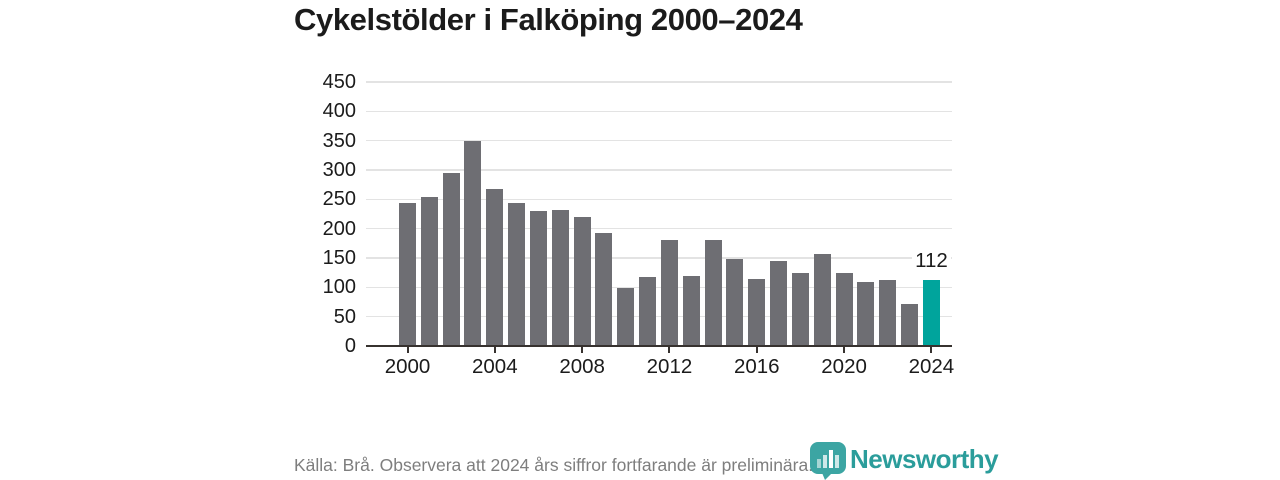 This screenshot has height=480, width=1280. Describe the element at coordinates (931, 261) in the screenshot. I see `value-label-2024: 112` at that location.